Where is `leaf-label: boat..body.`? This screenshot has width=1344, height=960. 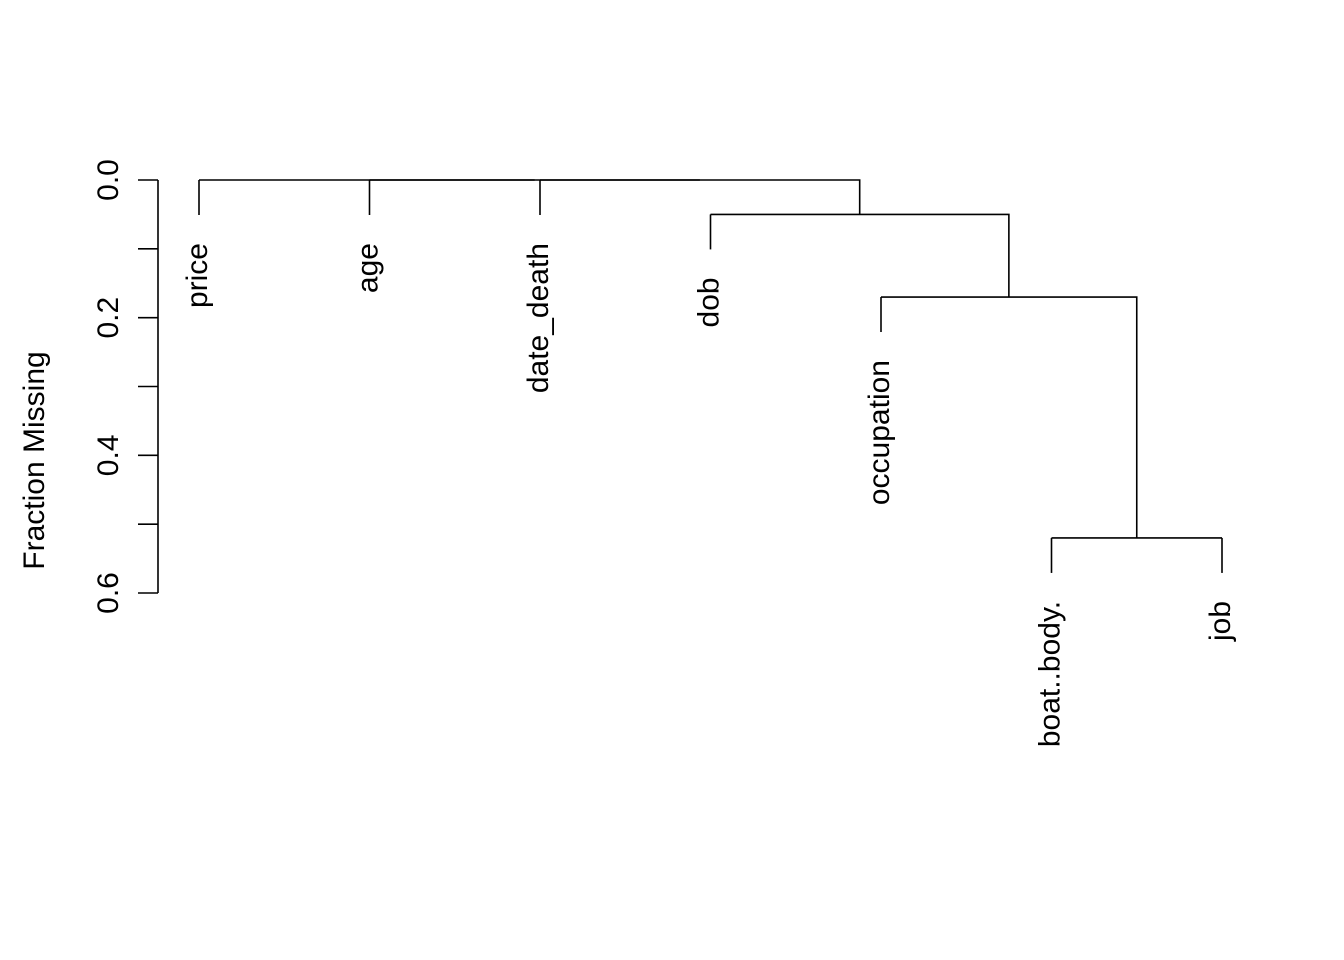
leaf-label: boat..body. is located at coordinates (1049, 674).